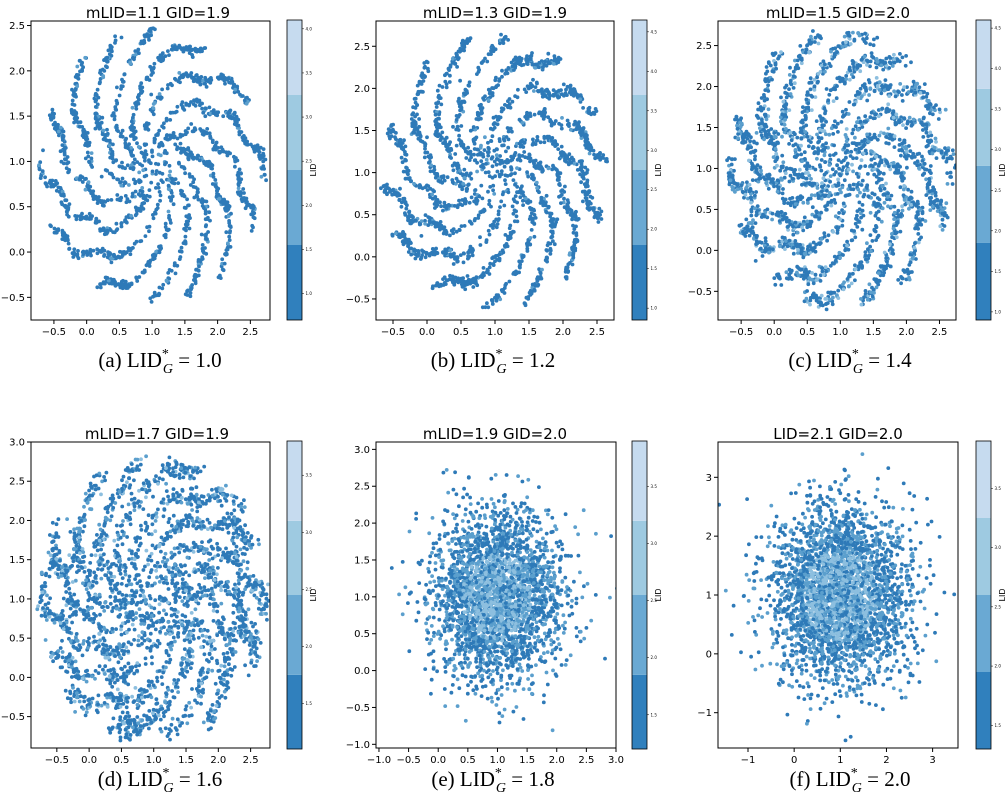 The width and height of the screenshot is (1006, 799). Describe the element at coordinates (654, 150) in the screenshot. I see `colorbar-tick-label: 3.0` at that location.